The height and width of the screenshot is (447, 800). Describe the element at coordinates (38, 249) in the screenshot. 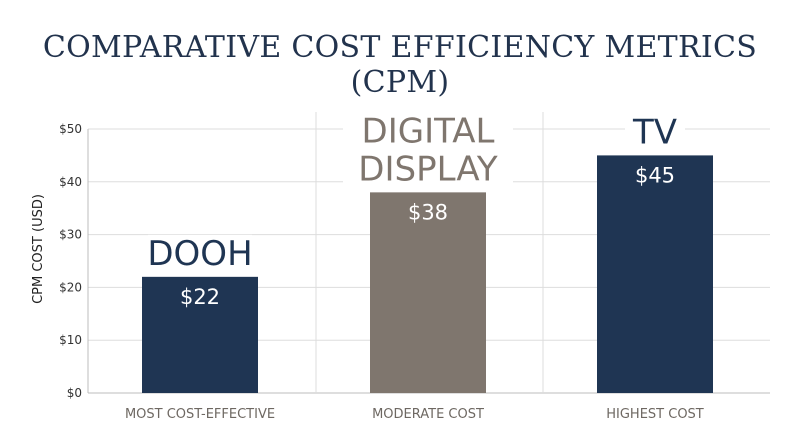

I see `y-axis-label: CPM COST (USD)` at that location.